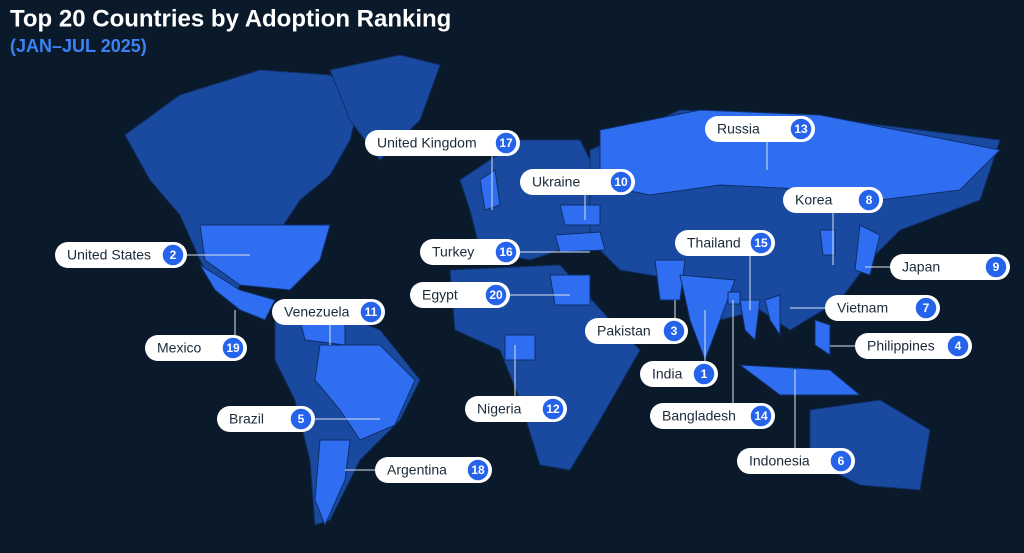 The image size is (1024, 553). I want to click on country-name: Thailand, so click(714, 243).